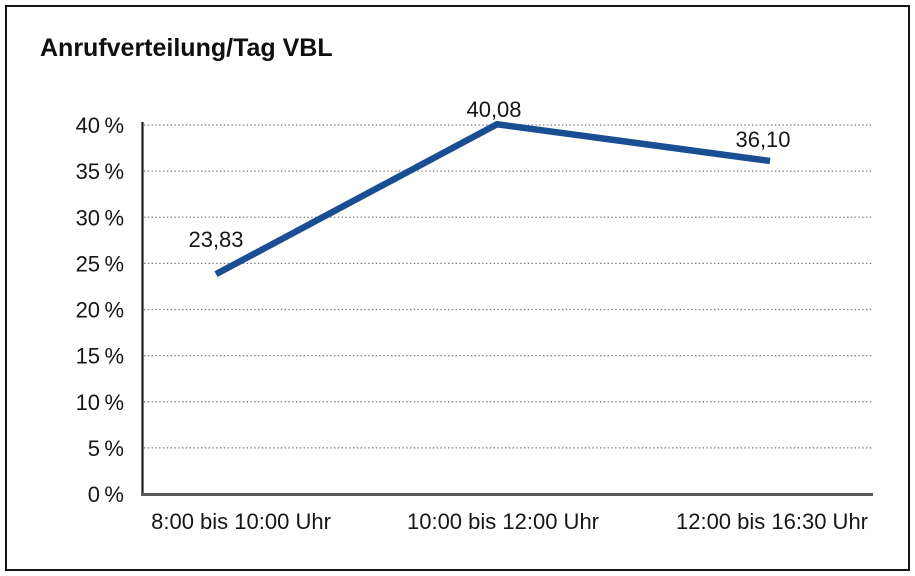 This screenshot has height=576, width=915. What do you see at coordinates (100, 125) in the screenshot?
I see `y-tick-label: 40 %` at bounding box center [100, 125].